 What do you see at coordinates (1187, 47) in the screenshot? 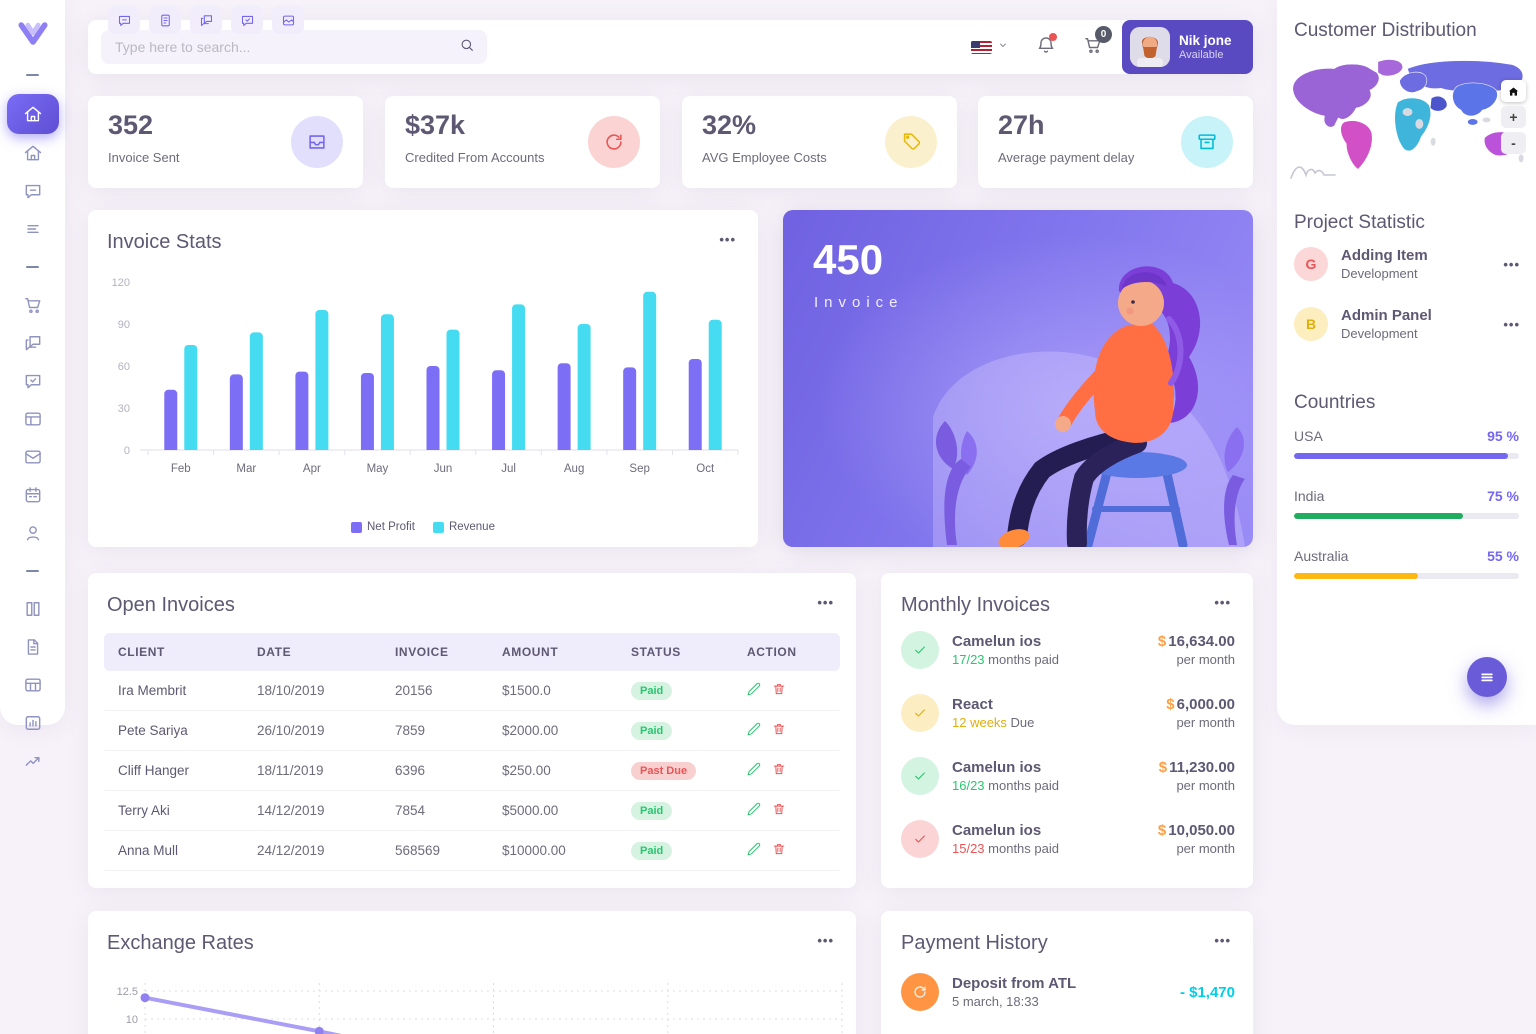
I see `user-menu: Nik jone Available` at bounding box center [1187, 47].